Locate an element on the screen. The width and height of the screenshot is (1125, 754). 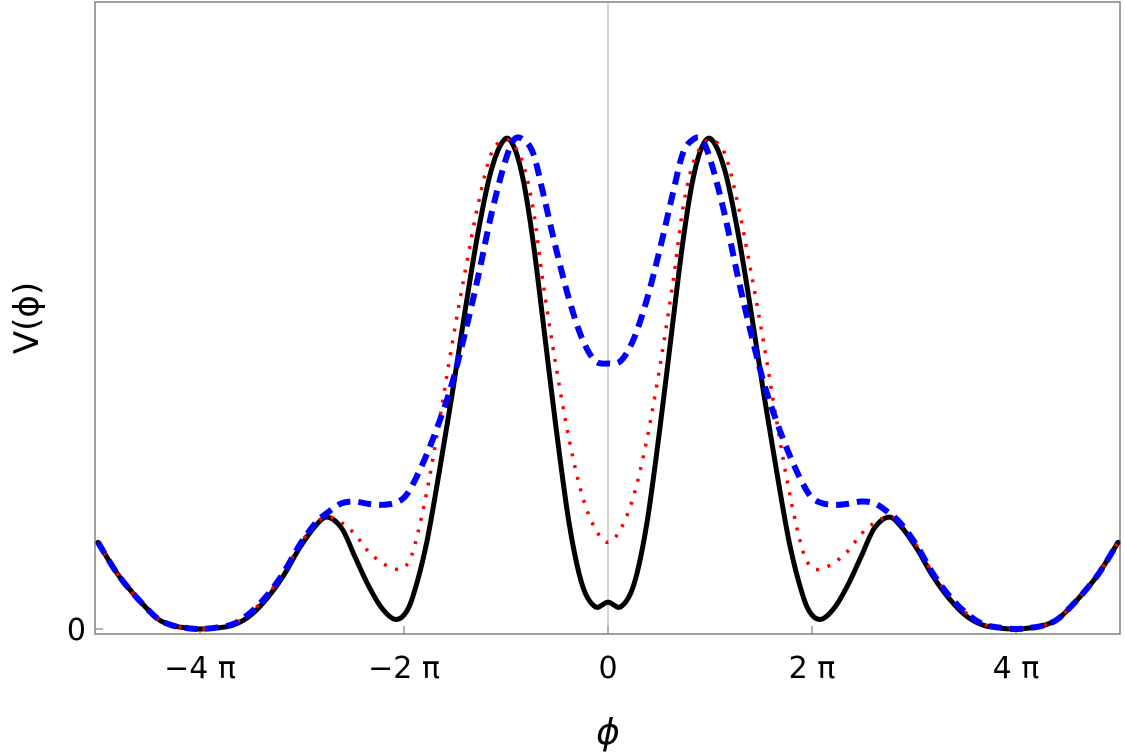
x-tick-label: −2 π is located at coordinates (404, 668).